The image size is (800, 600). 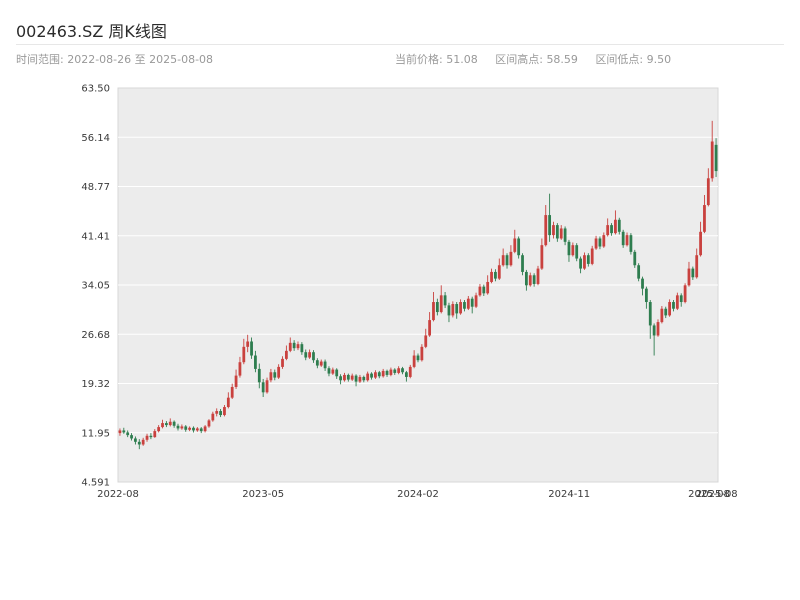 I want to click on page-title: 002463.SZ 周K线图, so click(x=91, y=31).